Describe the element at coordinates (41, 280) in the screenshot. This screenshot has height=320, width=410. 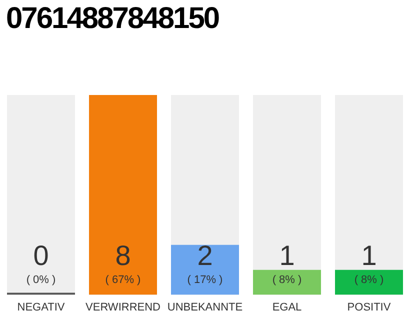
I see `annotation: ( 0% )` at that location.